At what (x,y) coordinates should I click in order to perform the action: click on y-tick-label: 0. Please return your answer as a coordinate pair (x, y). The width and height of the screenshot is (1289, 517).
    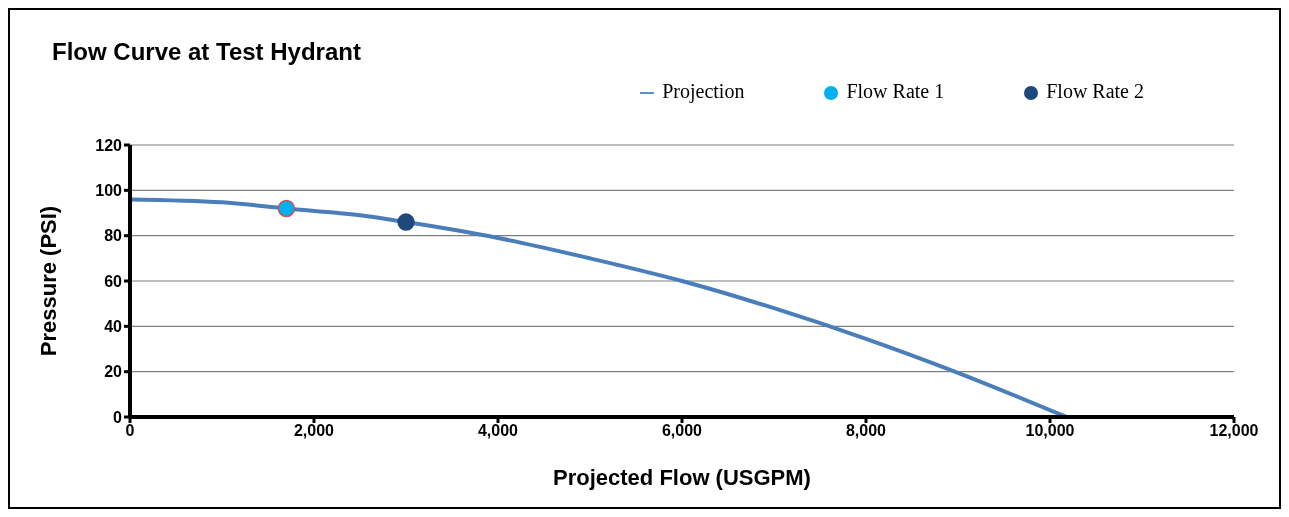
    Looking at the image, I should click on (118, 417).